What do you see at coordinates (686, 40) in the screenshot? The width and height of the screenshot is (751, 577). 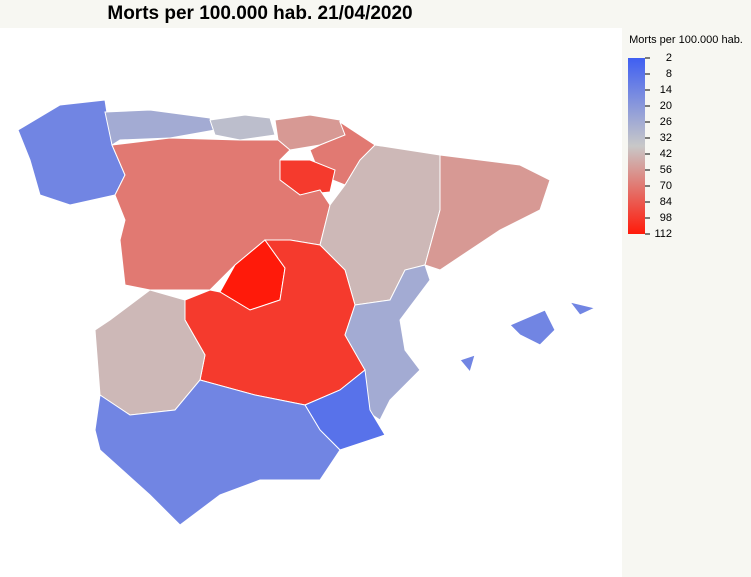 I see `legend-title: Morts per 100.000 hab.` at bounding box center [686, 40].